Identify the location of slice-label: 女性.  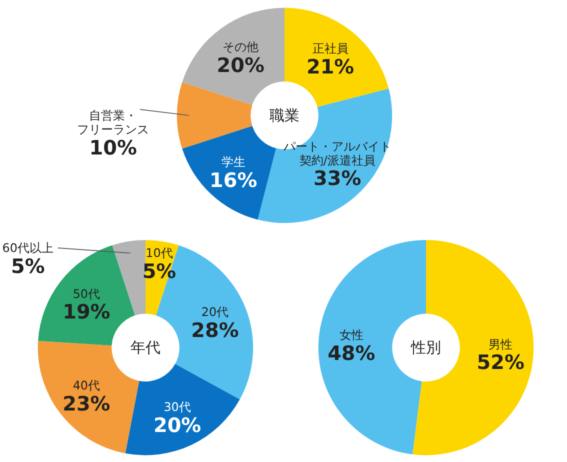
(351, 335).